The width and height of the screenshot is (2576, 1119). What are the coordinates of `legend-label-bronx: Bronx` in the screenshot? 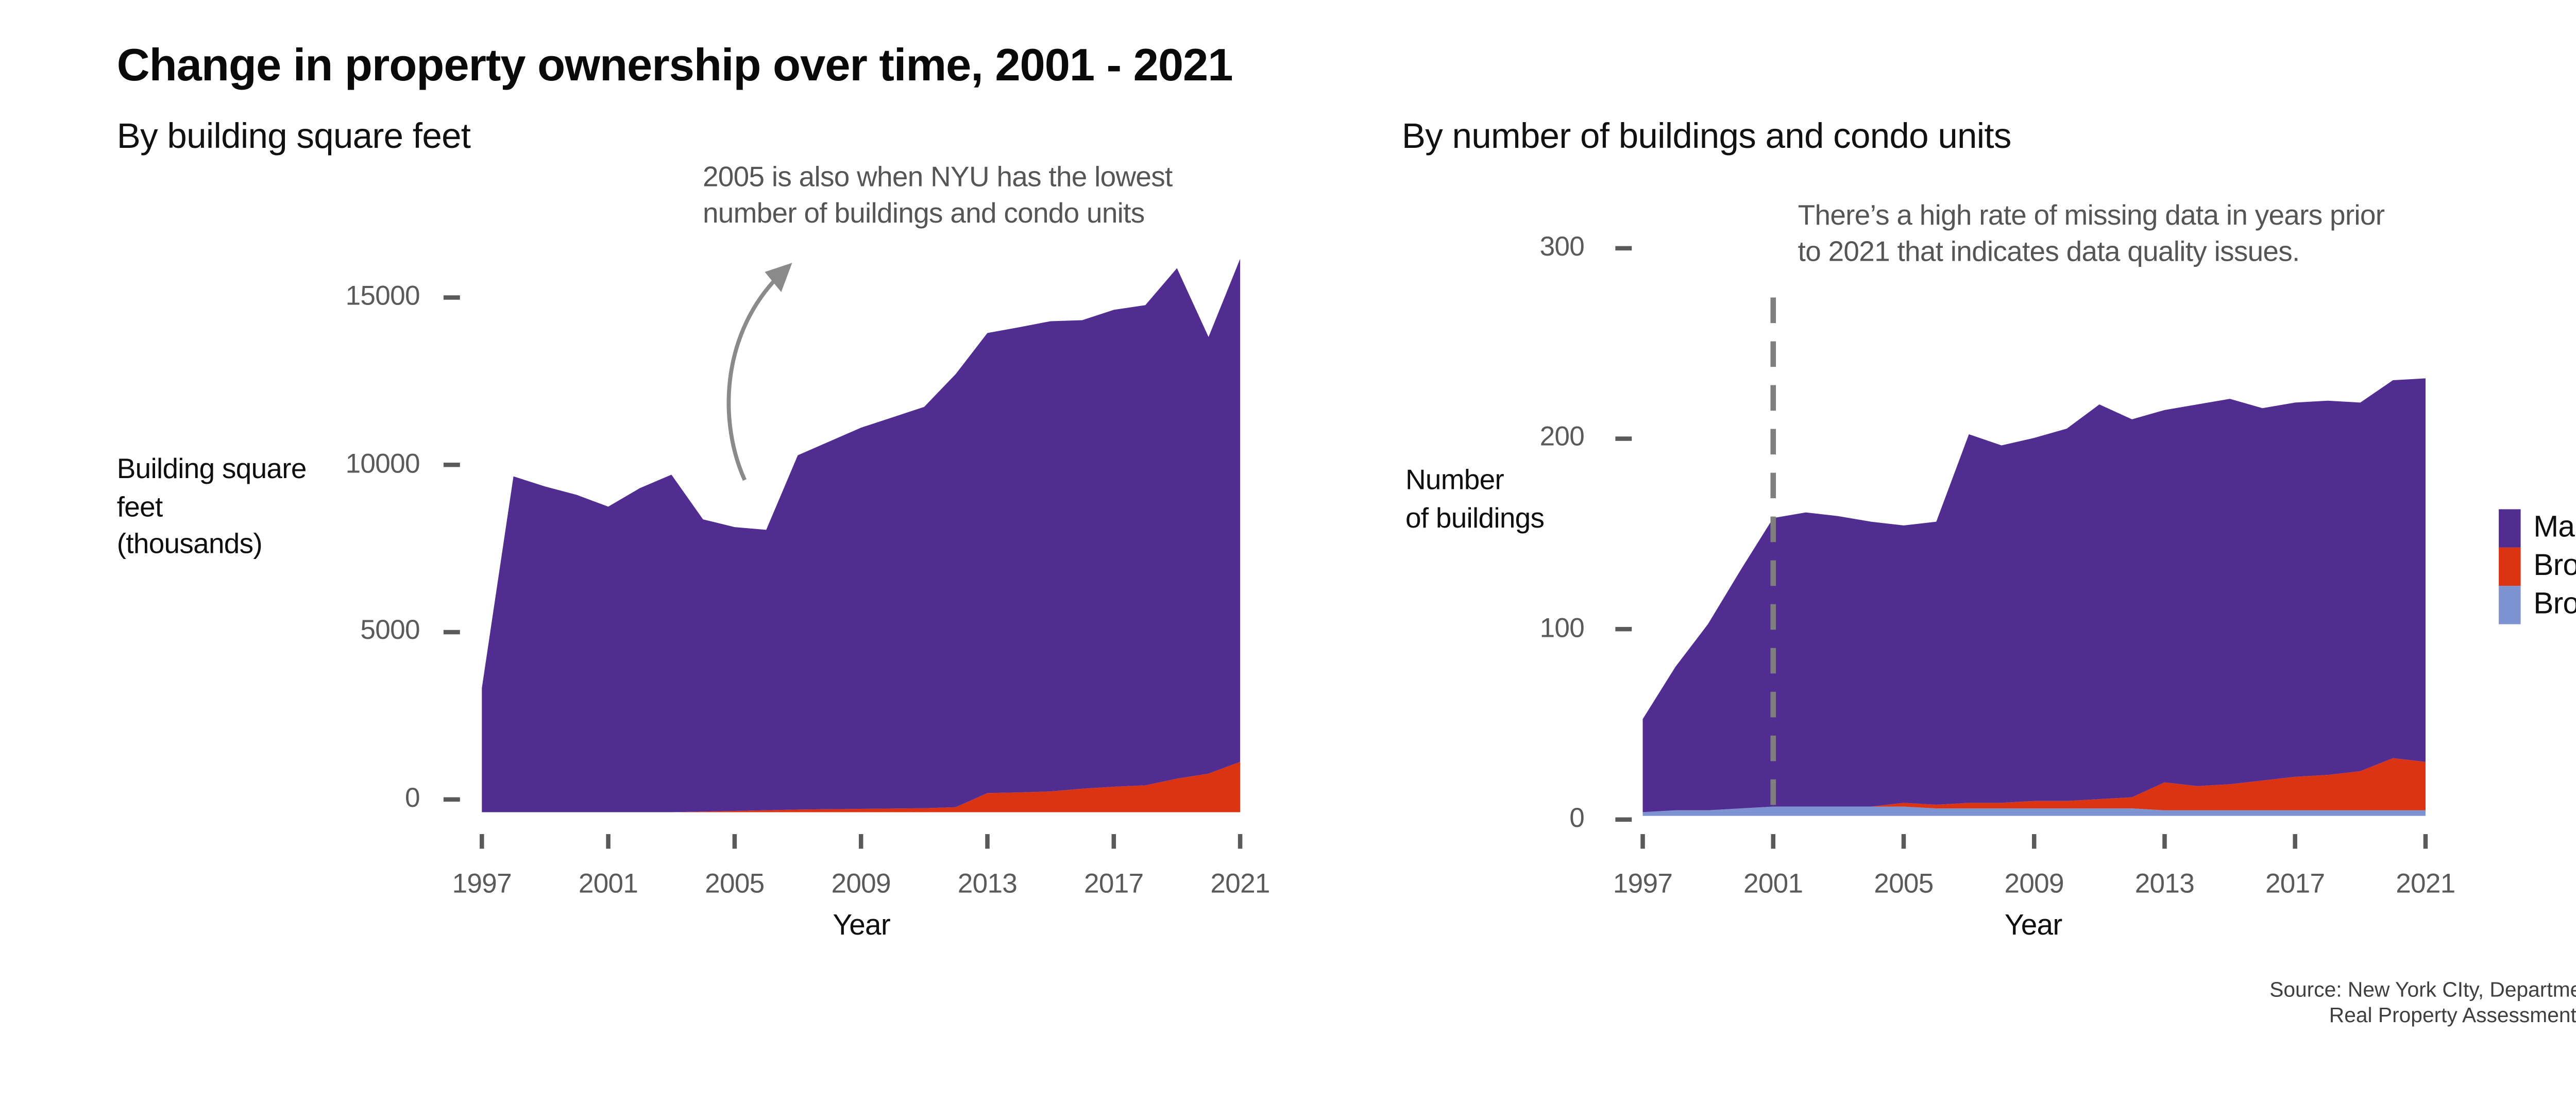 It's located at (2555, 604).